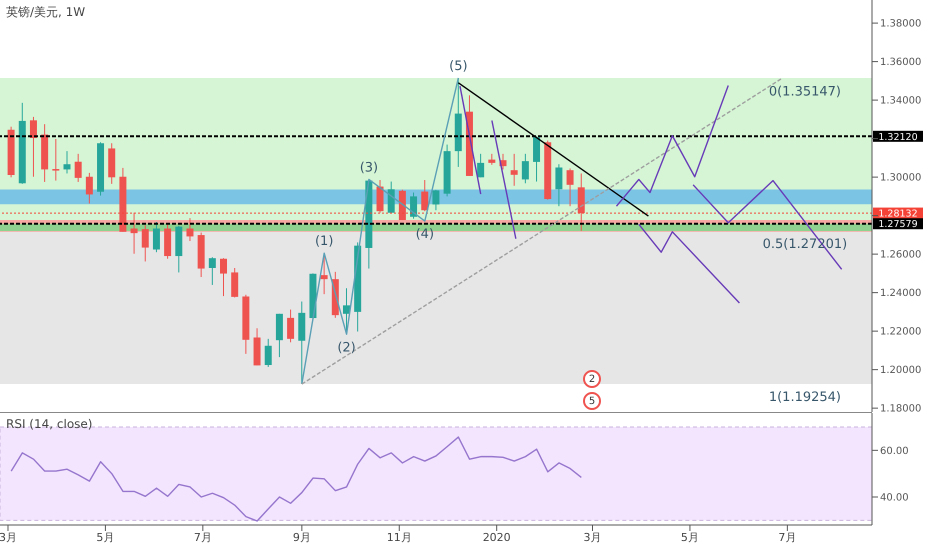  Describe the element at coordinates (901, 370) in the screenshot. I see `y-tick-label: 1.20000` at that location.